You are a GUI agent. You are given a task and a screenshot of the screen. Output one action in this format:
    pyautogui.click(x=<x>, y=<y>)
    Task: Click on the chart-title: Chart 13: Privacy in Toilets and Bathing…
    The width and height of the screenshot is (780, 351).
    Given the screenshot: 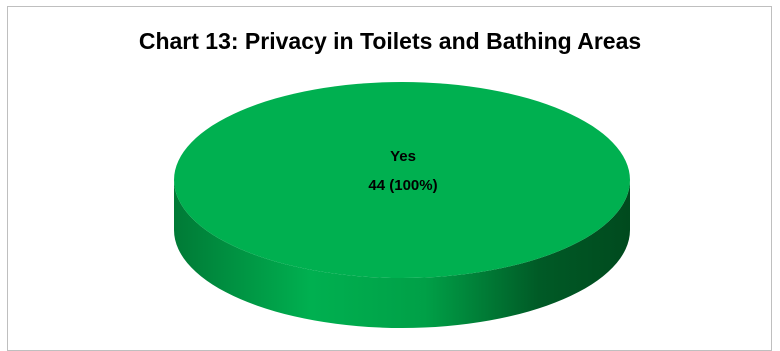 What is the action you would take?
    pyautogui.click(x=390, y=41)
    